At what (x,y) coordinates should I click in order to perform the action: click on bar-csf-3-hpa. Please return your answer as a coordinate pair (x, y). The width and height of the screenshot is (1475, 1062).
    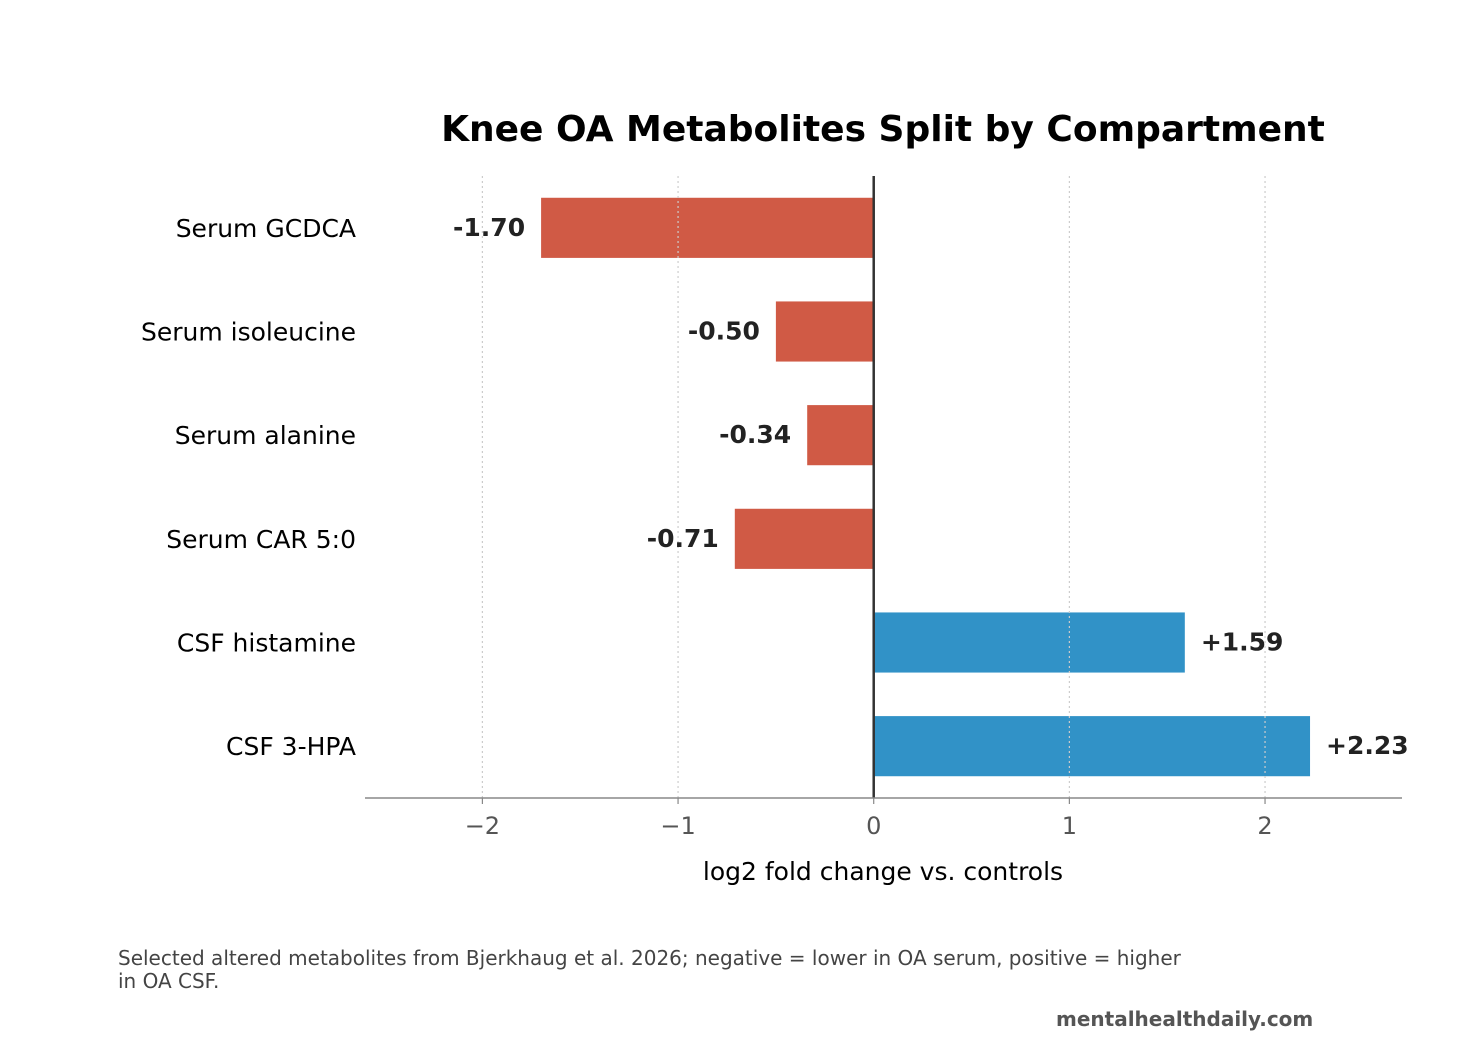
    Looking at the image, I should click on (1092, 746).